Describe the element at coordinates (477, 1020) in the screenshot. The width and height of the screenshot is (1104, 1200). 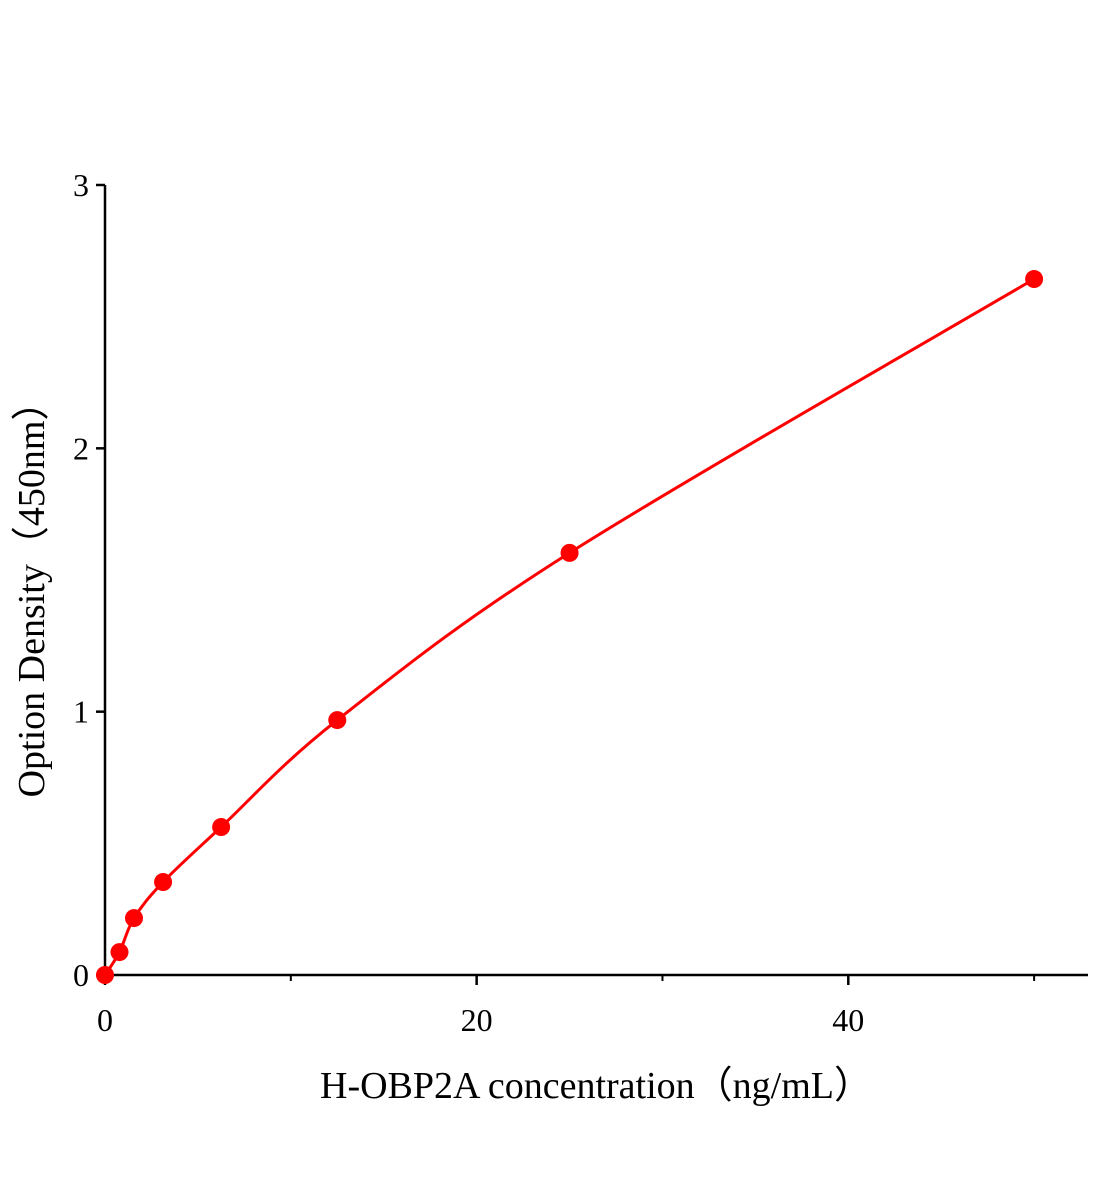
I see `x-tick-label: 20` at that location.